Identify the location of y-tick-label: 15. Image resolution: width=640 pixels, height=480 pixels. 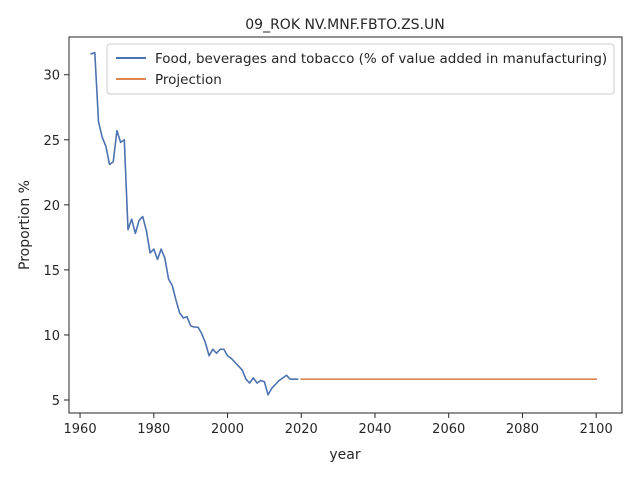
(51, 271).